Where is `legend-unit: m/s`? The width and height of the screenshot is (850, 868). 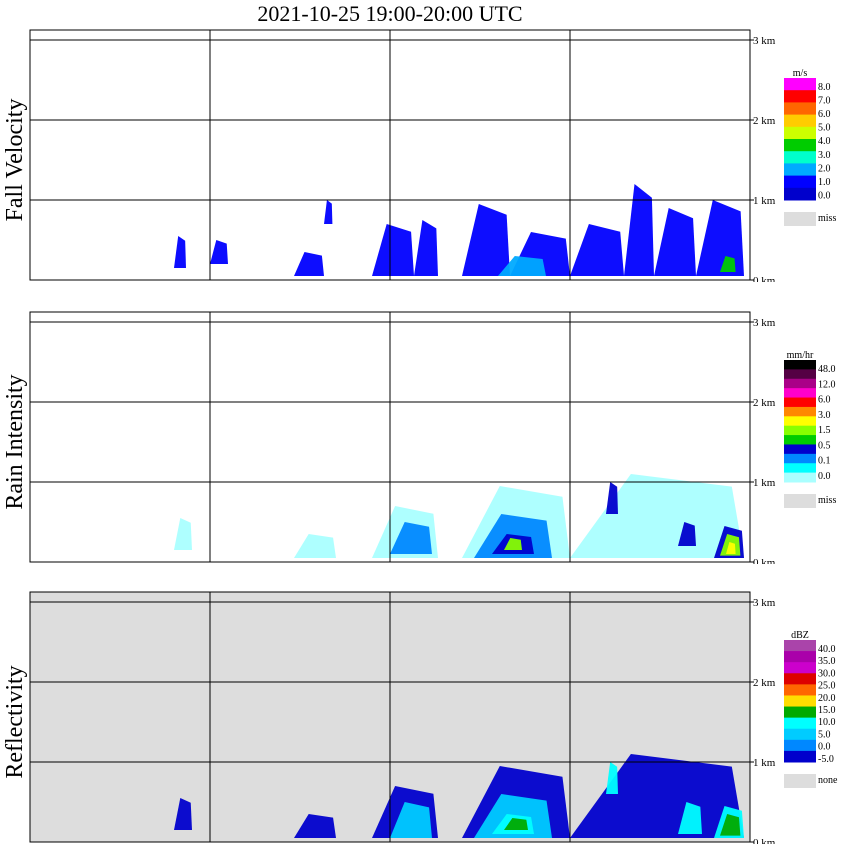 legend-unit: m/s is located at coordinates (800, 73).